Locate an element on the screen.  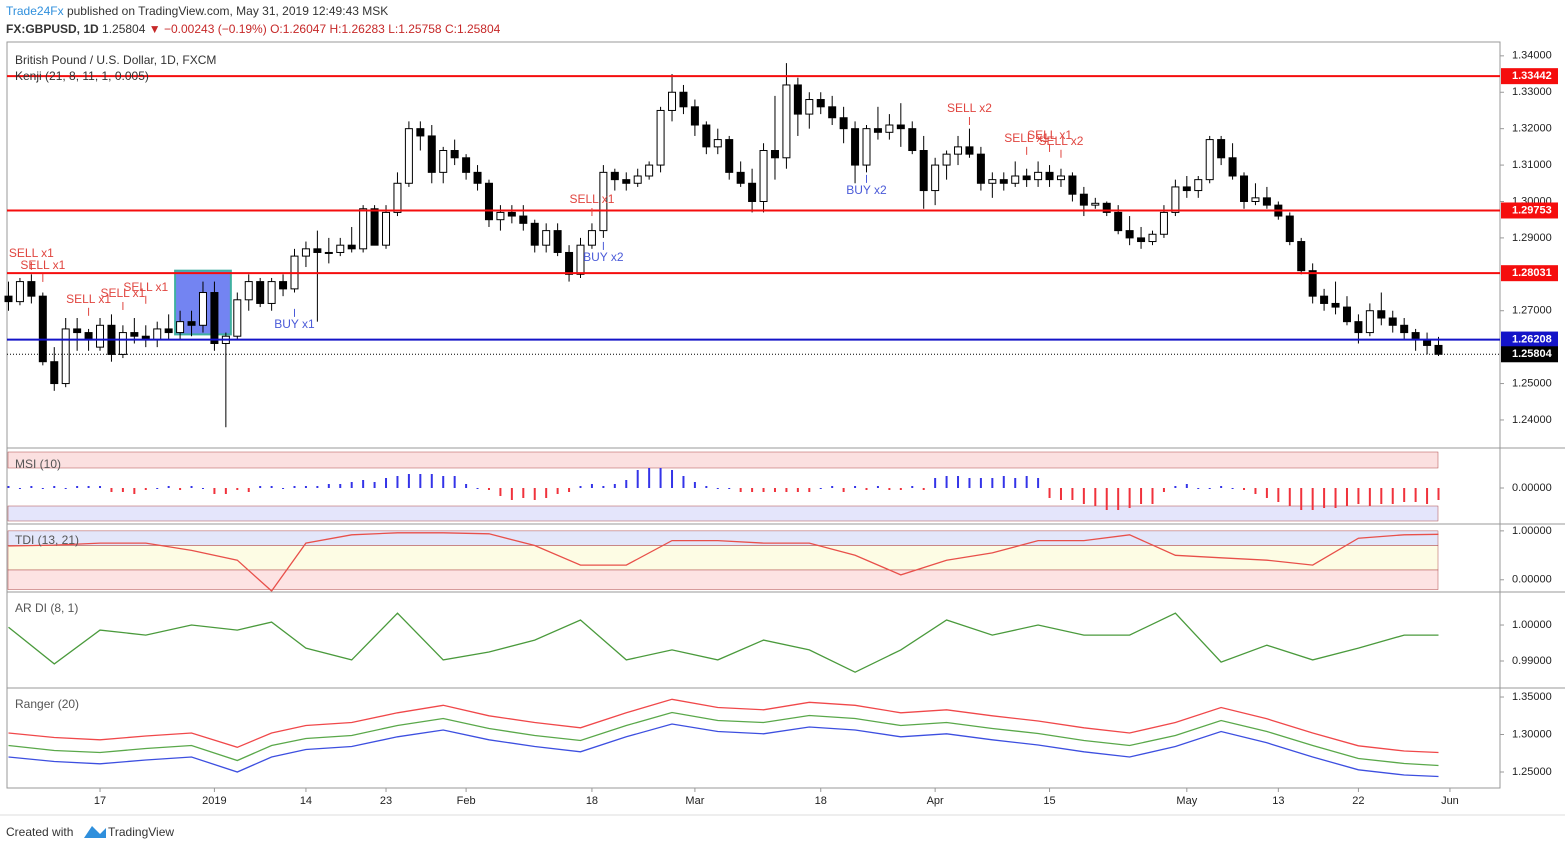
pane-title: MSI (10) is located at coordinates (38, 464).